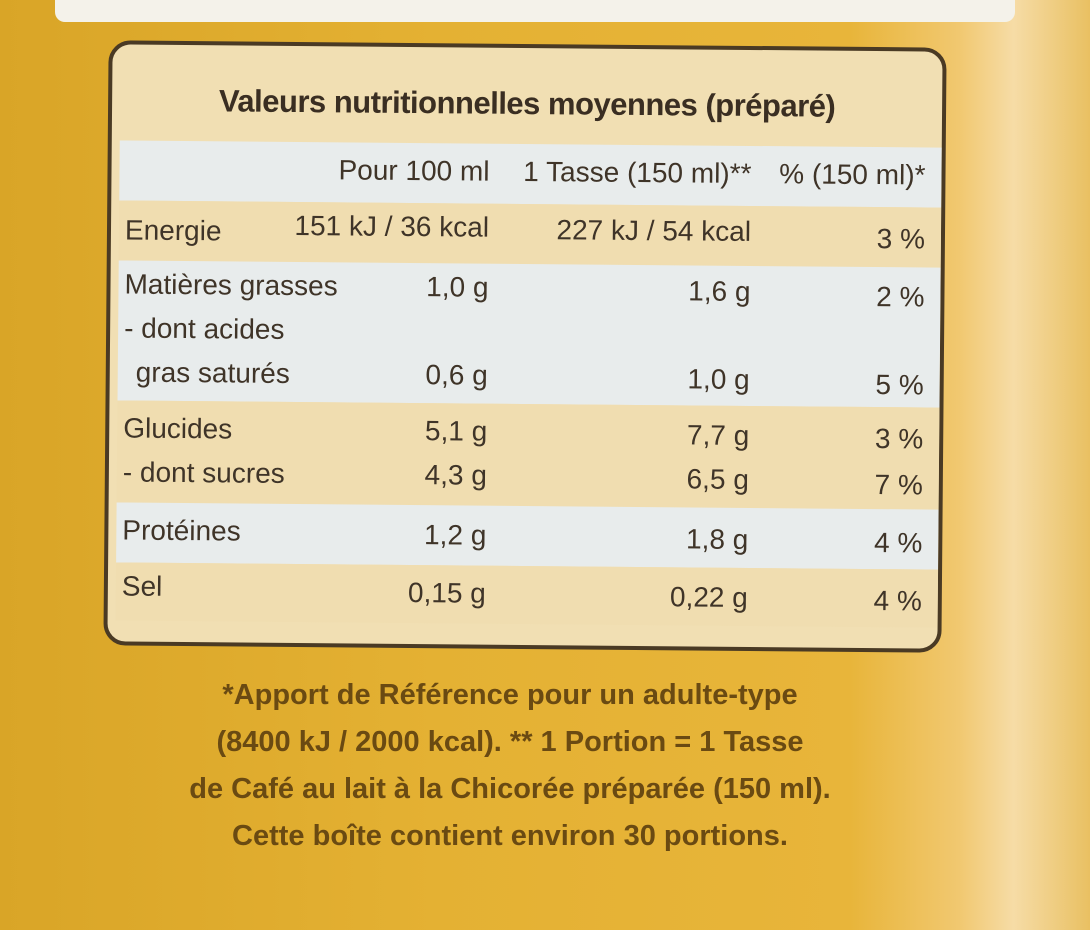 This screenshot has height=930, width=1090. What do you see at coordinates (203, 472) in the screenshot?
I see `row-sublabel-dont-sucres: - dont sucres` at bounding box center [203, 472].